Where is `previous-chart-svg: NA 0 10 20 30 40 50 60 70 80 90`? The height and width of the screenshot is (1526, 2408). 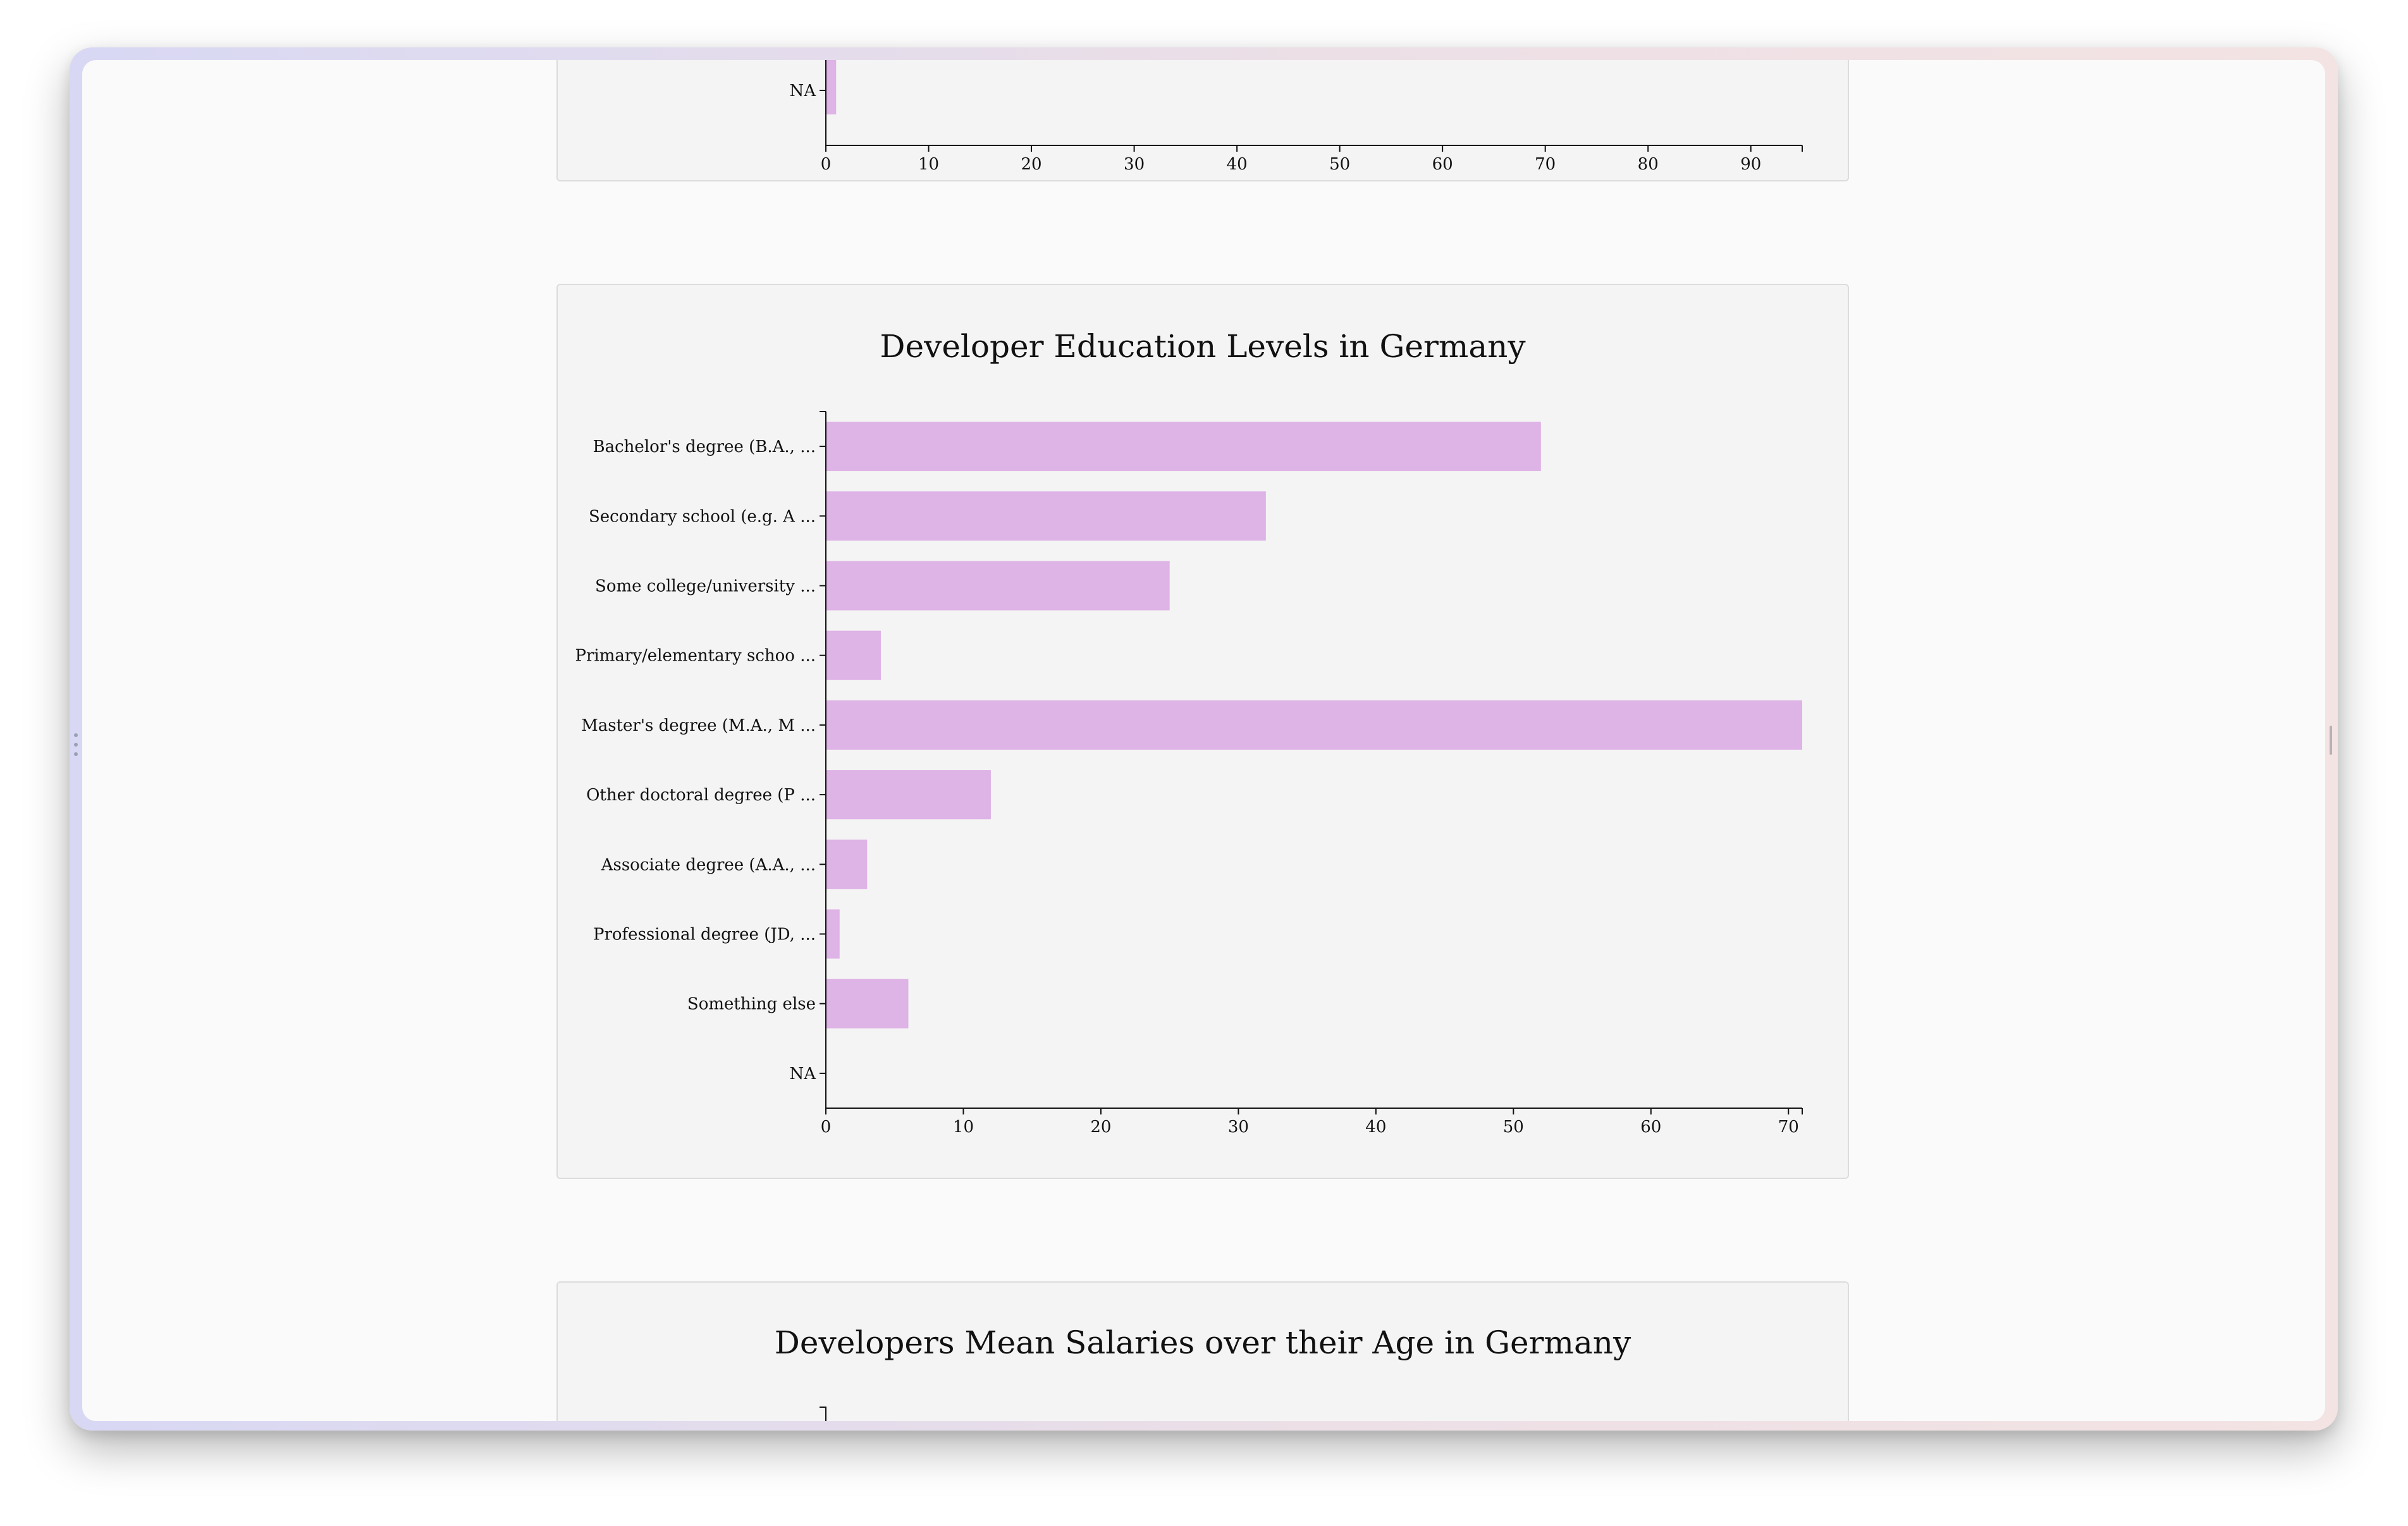 previous-chart-svg: NA 0 10 20 30 40 50 60 70 80 90 is located at coordinates (1296, 117).